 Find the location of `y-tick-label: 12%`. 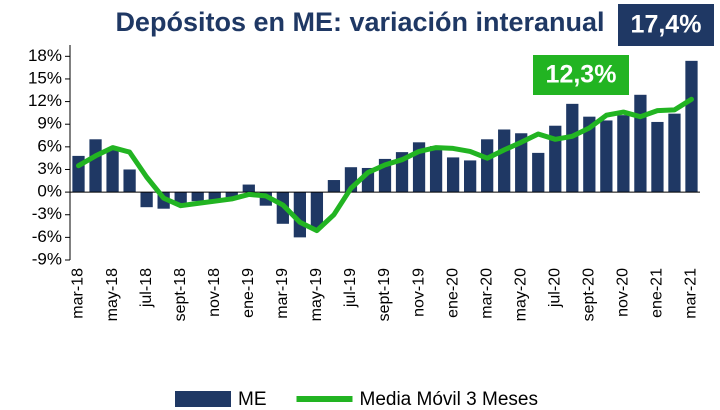

y-tick-label: 12% is located at coordinates (45, 100).